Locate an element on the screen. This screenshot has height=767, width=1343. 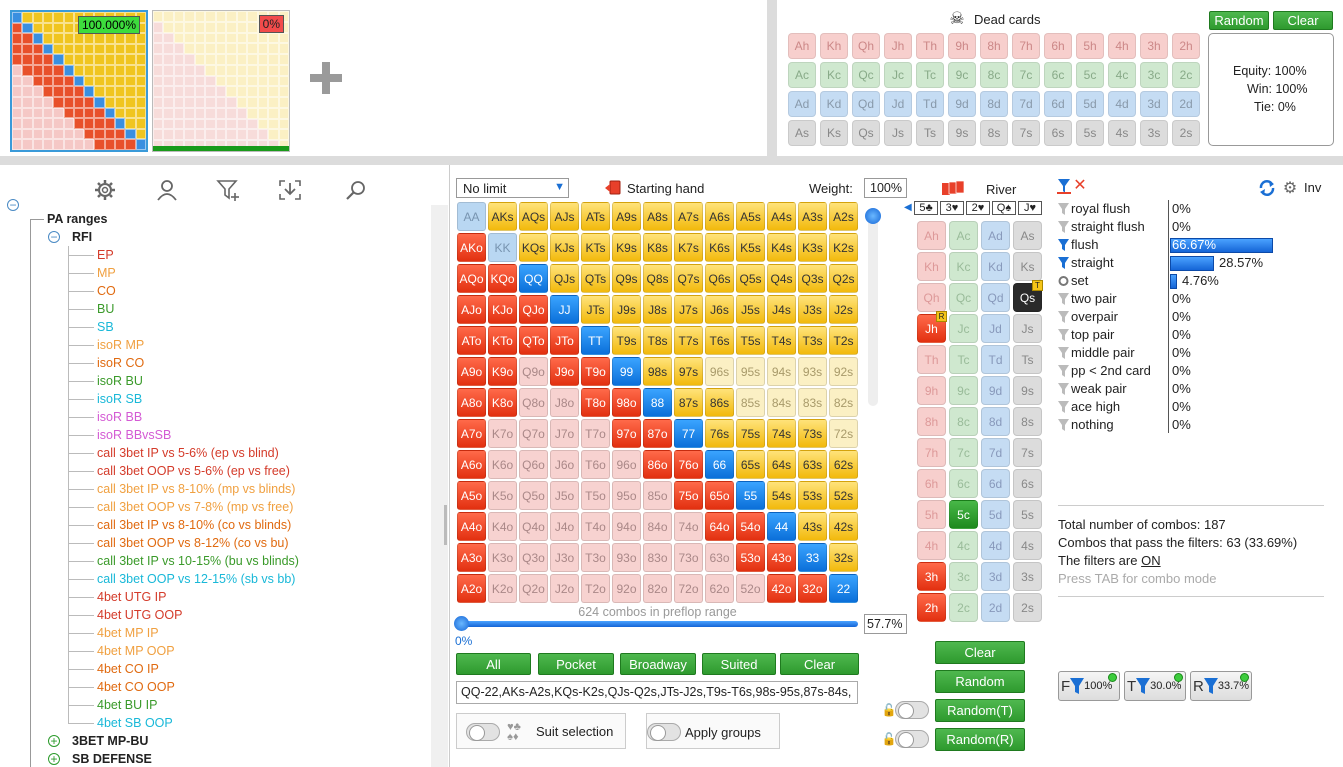
deck-card: 6c is located at coordinates (963, 483).